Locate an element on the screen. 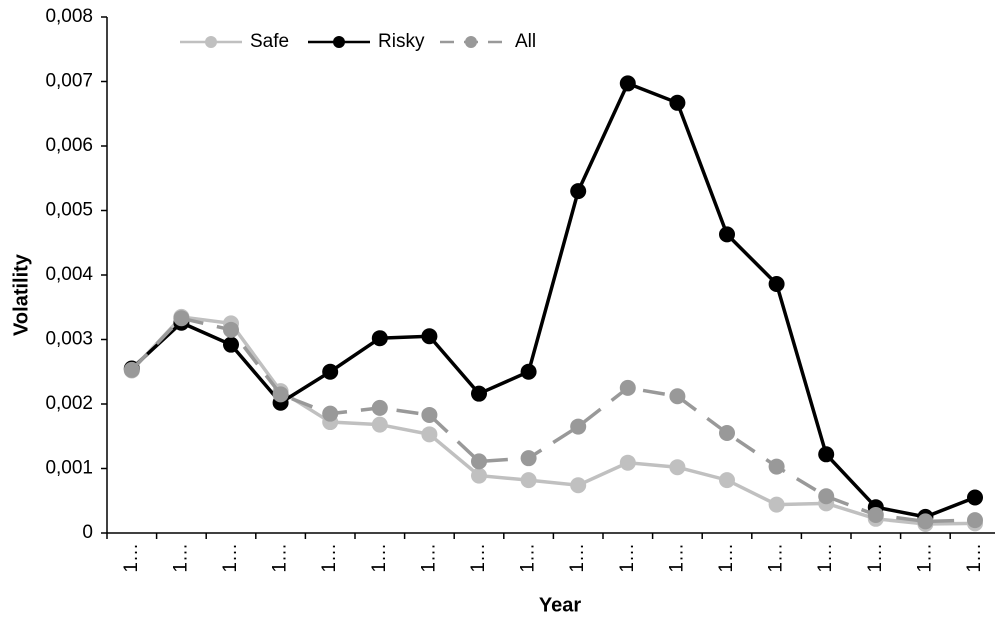  y-tick-label: 0 is located at coordinates (87, 532).